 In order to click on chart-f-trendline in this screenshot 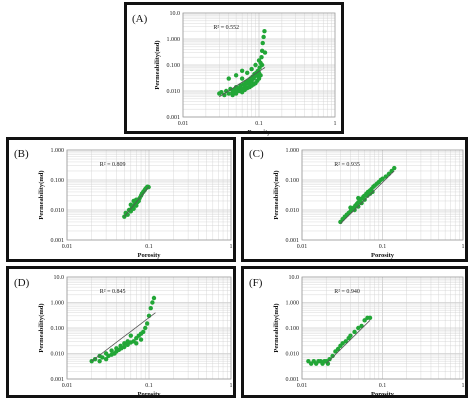, I will do `click(348, 342)`.